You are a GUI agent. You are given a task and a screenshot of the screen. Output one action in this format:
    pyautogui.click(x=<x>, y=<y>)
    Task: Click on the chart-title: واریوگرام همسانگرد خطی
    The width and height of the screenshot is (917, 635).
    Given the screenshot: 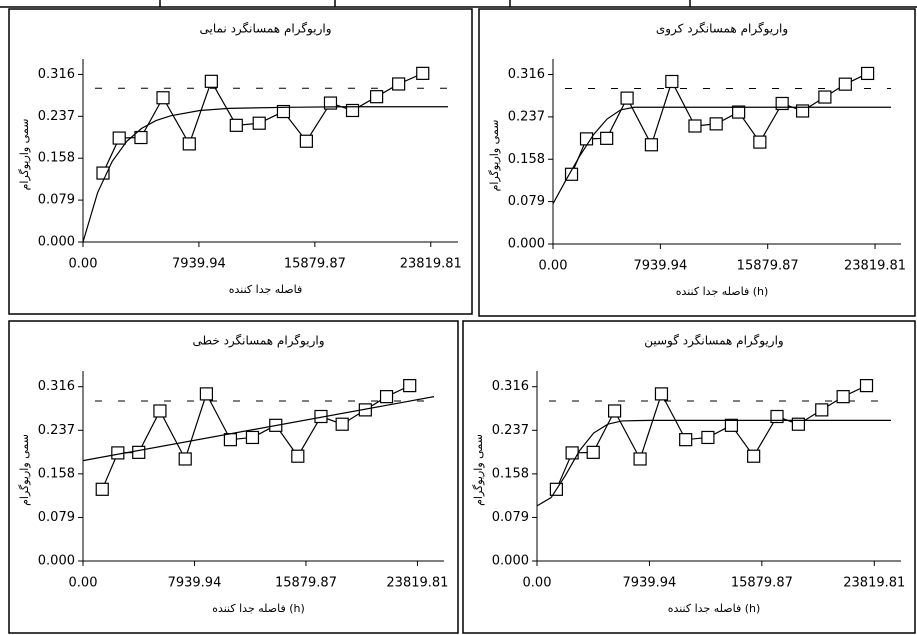 What is the action you would take?
    pyautogui.click(x=258, y=341)
    